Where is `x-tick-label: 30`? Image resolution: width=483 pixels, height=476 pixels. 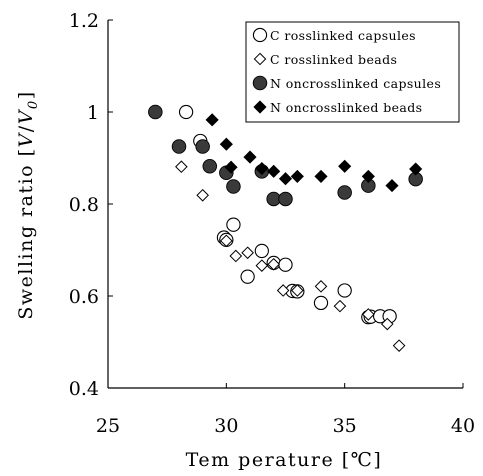
x-tick-label: 30 is located at coordinates (226, 426).